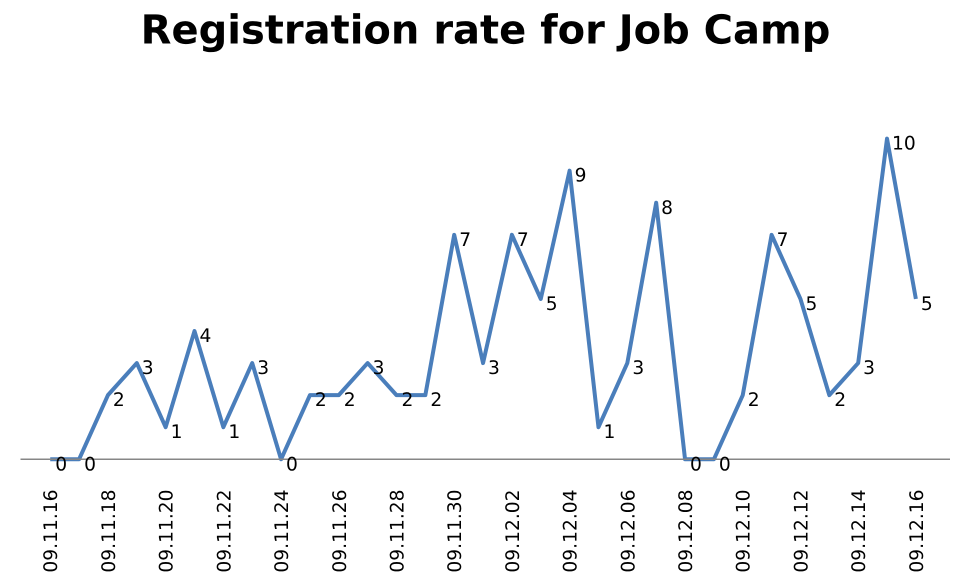 This screenshot has height=579, width=955. I want to click on x-tick-label: 09.12.04, so click(571, 531).